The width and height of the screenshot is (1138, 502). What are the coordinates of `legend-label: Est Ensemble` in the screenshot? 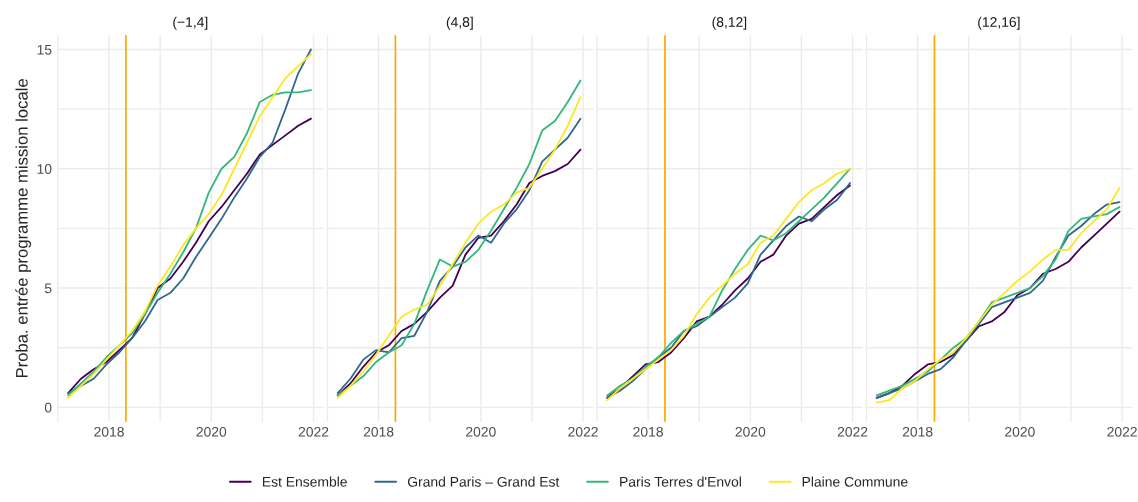 It's located at (304, 481).